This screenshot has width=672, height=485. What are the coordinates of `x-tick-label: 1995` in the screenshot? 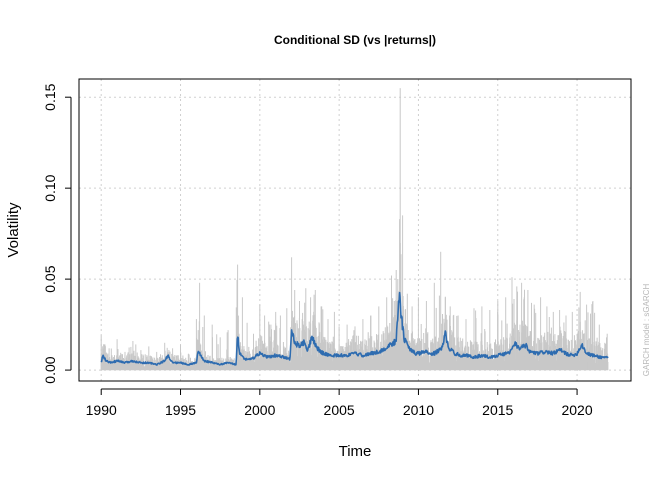 It's located at (180, 410).